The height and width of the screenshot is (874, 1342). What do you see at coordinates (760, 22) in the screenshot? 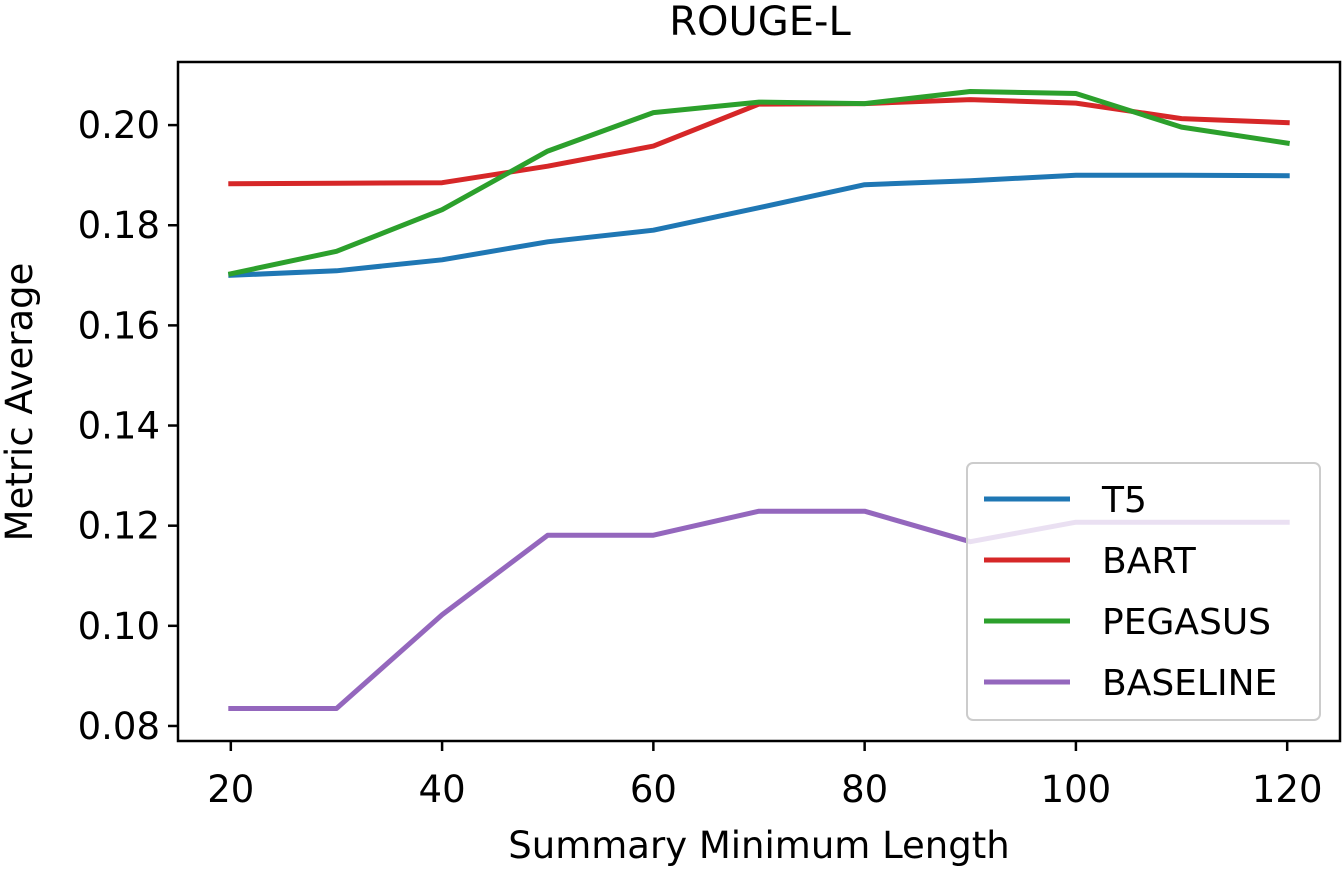
I see `chart-title: ROUGE-L` at bounding box center [760, 22].